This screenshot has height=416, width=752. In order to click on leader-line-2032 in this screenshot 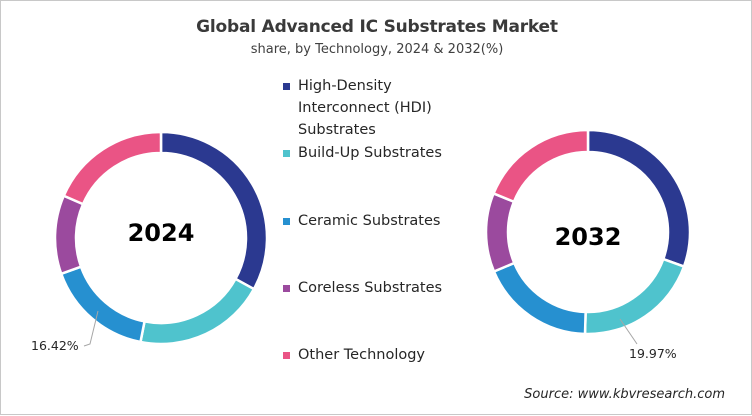, I will do `click(628, 331)`.